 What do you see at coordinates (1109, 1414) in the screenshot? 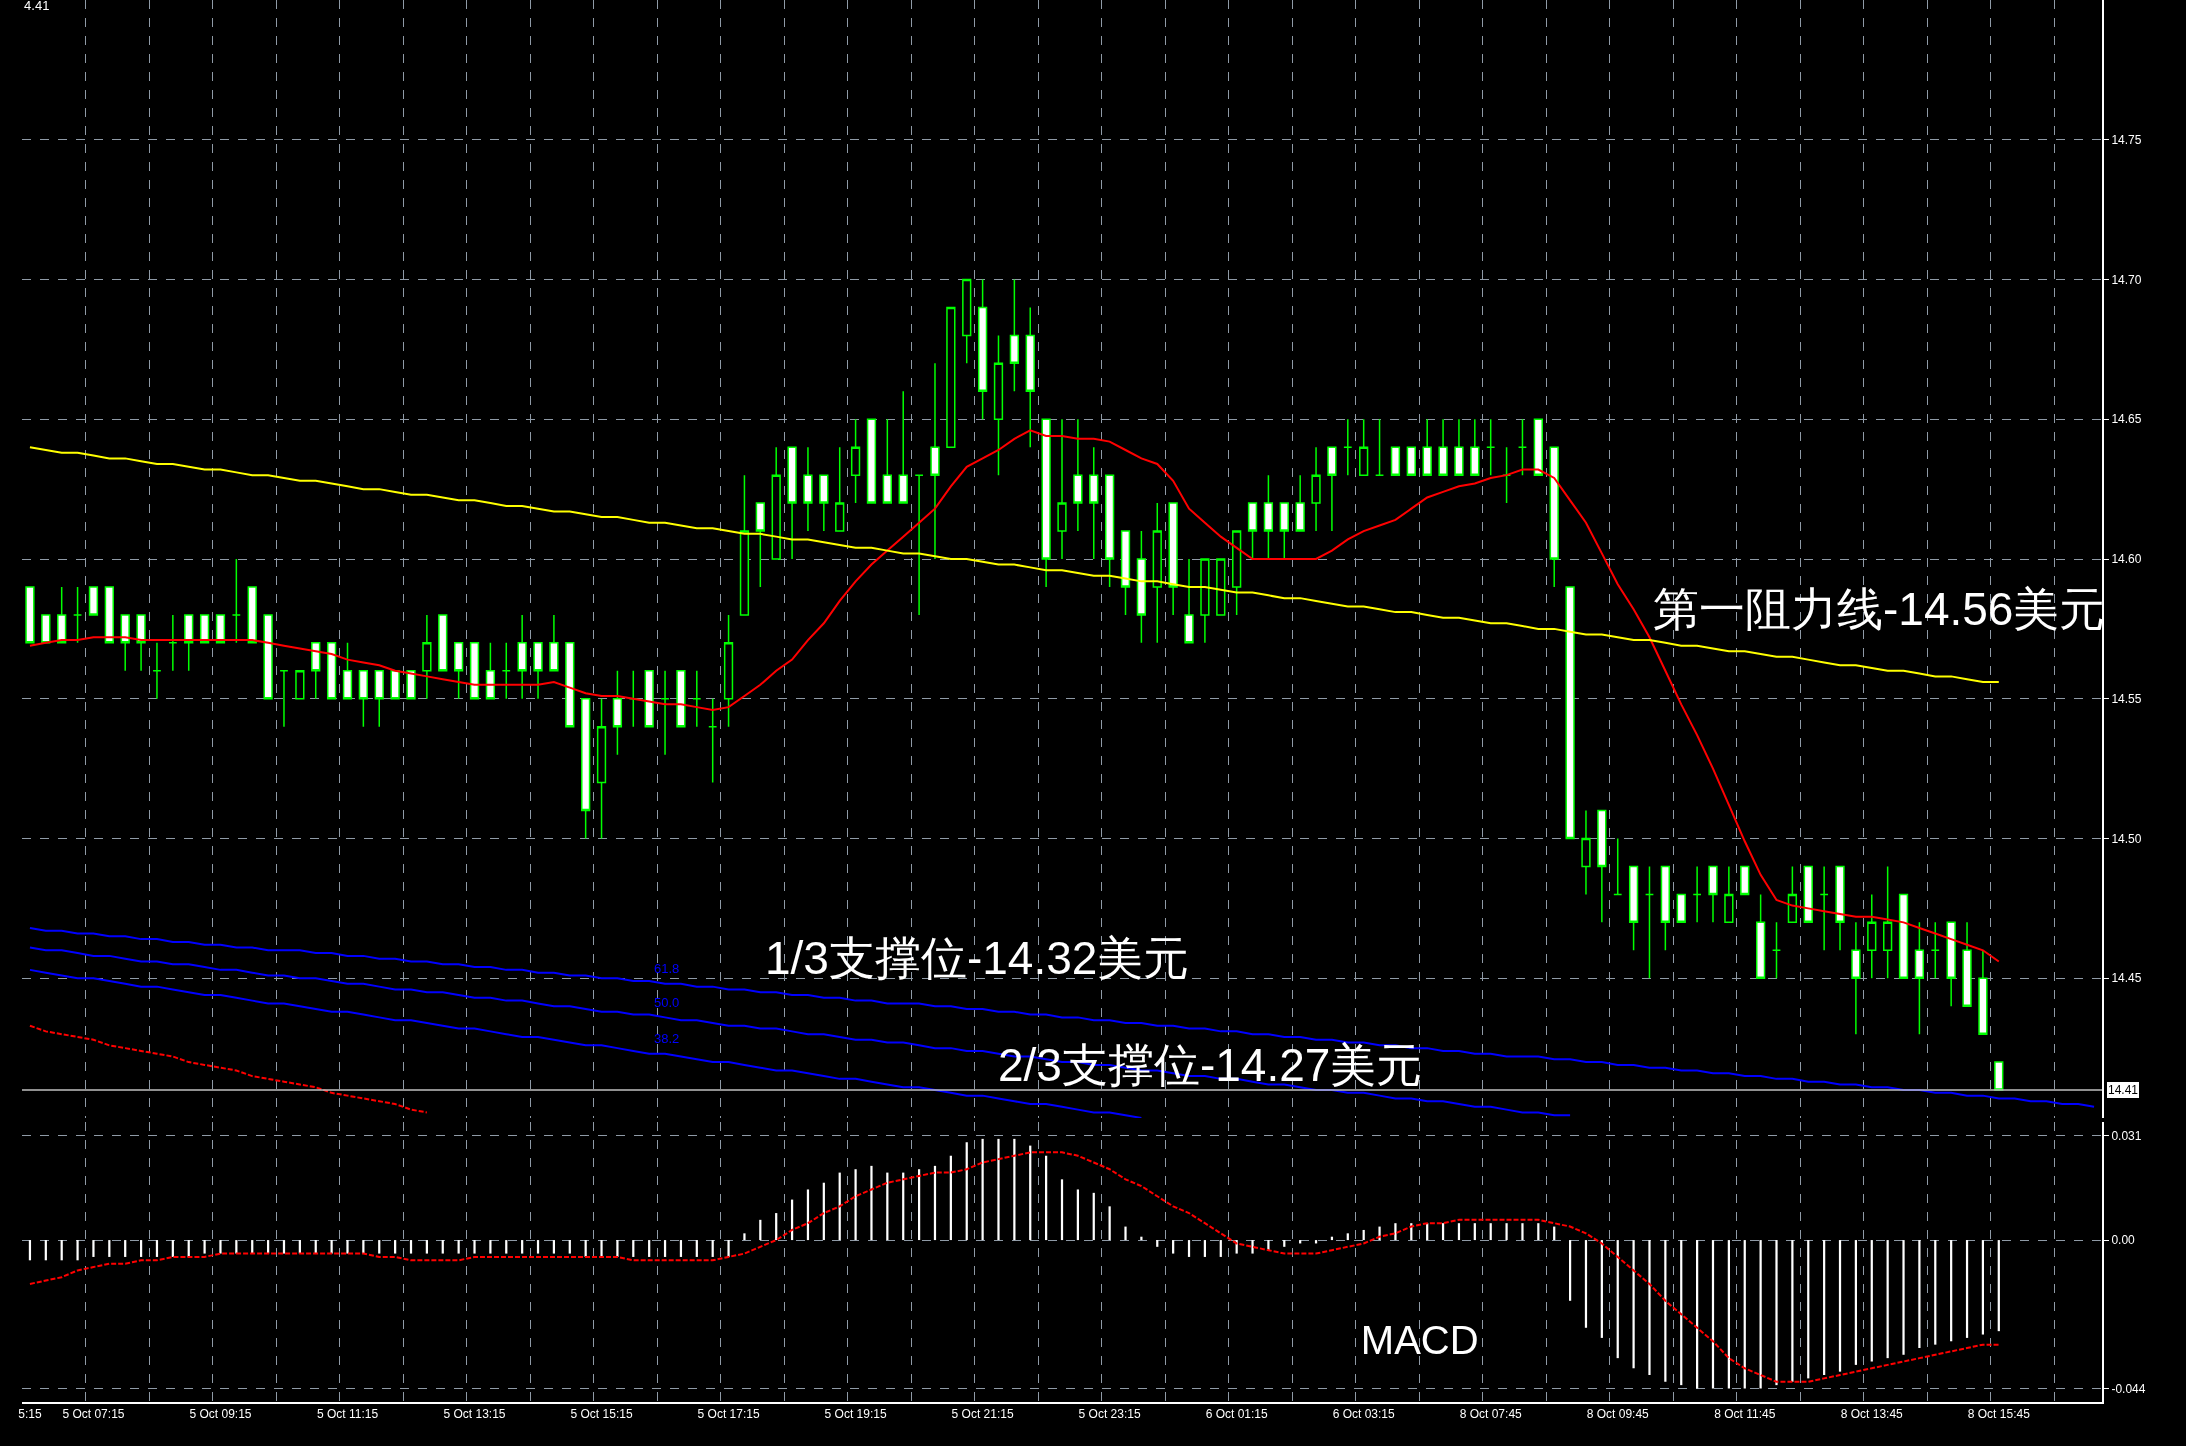
I see `x-tick-label: 5 Oct 23:15` at bounding box center [1109, 1414].